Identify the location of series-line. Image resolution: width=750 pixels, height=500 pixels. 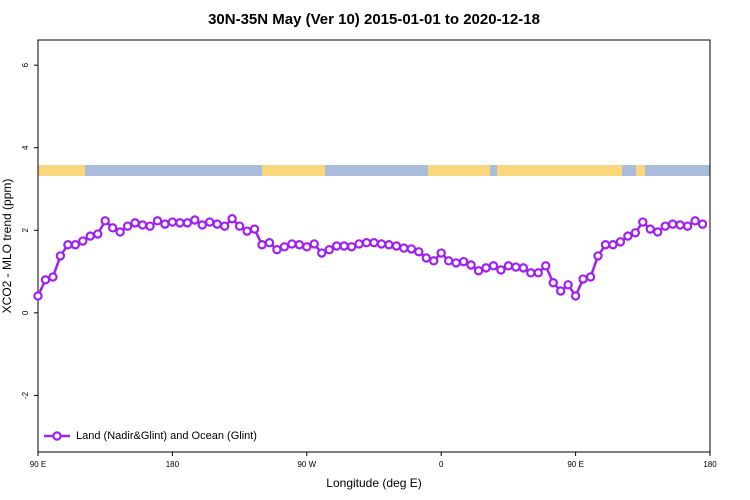
(370, 257).